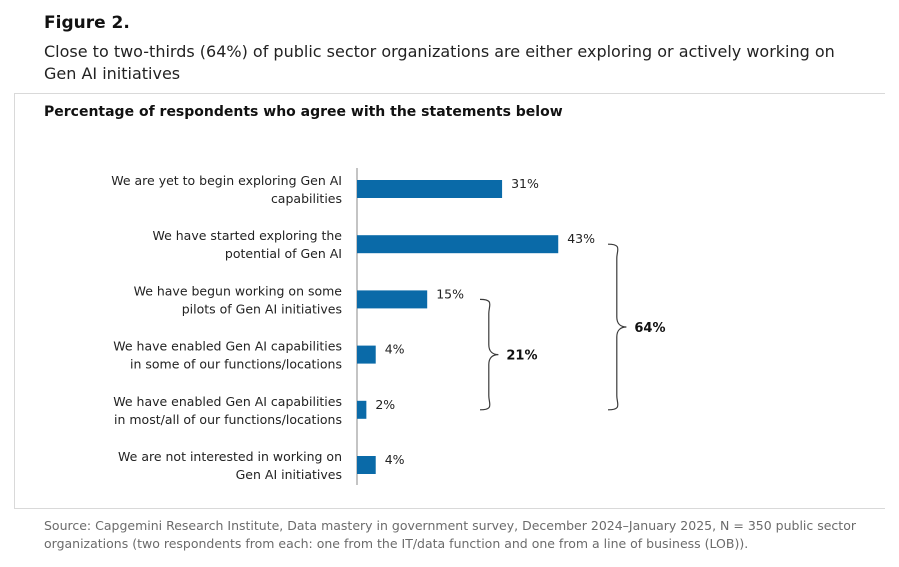 Image resolution: width=899 pixels, height=567 pixels. Describe the element at coordinates (14, 300) in the screenshot. I see `left-divider` at that location.